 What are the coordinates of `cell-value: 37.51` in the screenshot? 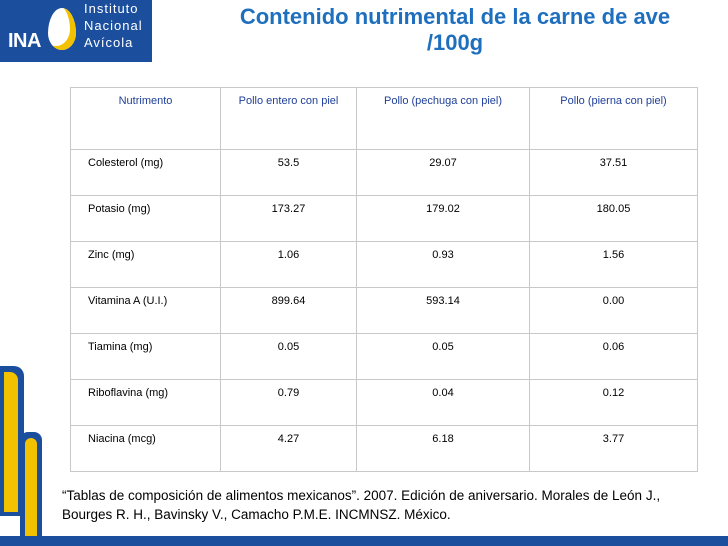 It's located at (613, 172).